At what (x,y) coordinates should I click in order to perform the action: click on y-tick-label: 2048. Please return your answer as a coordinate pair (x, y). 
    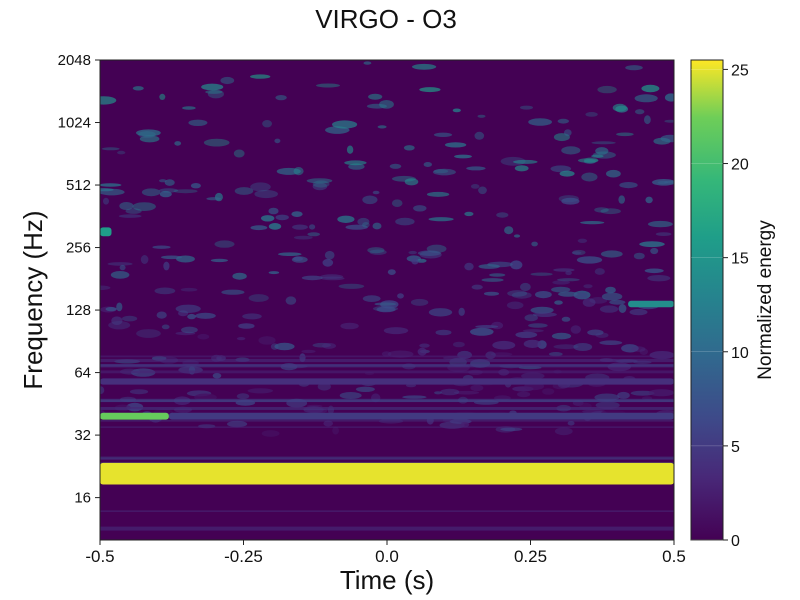
    Looking at the image, I should click on (74, 60).